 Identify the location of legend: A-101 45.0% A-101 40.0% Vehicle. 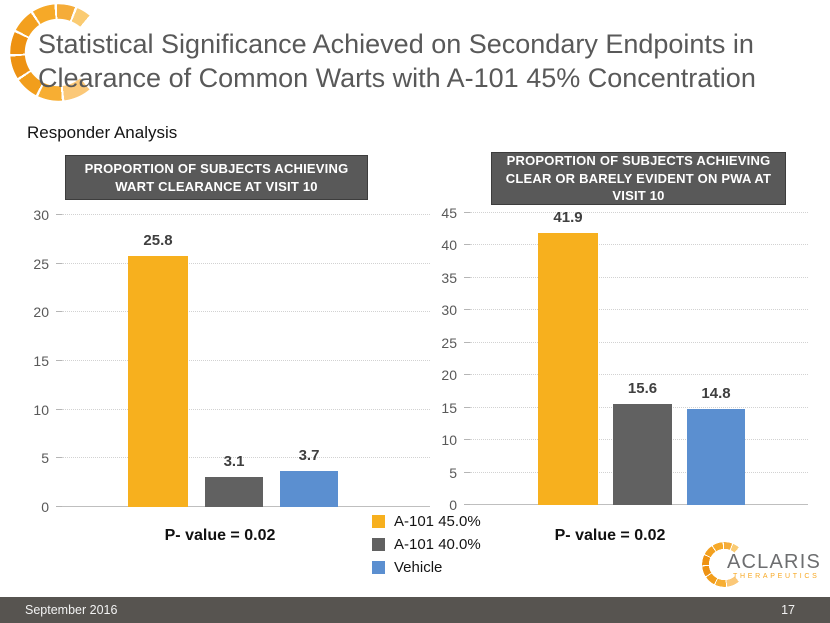
(426, 544).